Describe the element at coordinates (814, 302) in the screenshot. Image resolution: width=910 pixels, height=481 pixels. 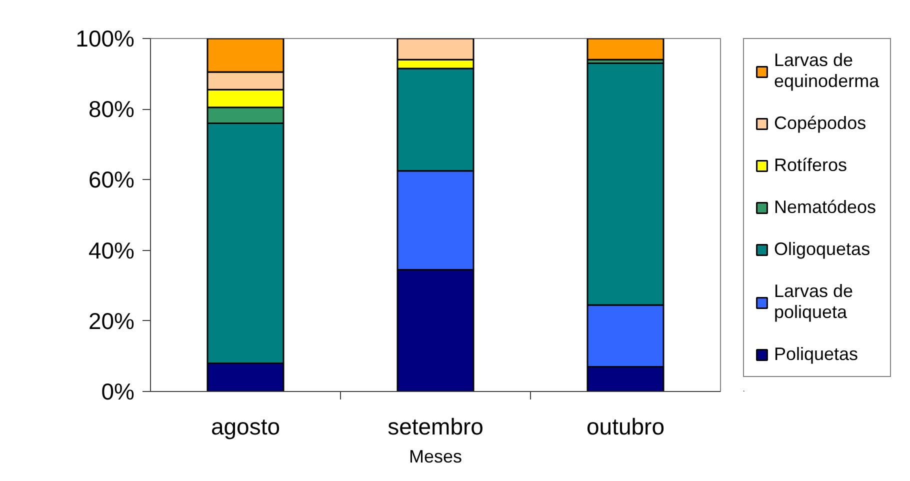
I see `legend-label: Larvas de poliqueta` at that location.